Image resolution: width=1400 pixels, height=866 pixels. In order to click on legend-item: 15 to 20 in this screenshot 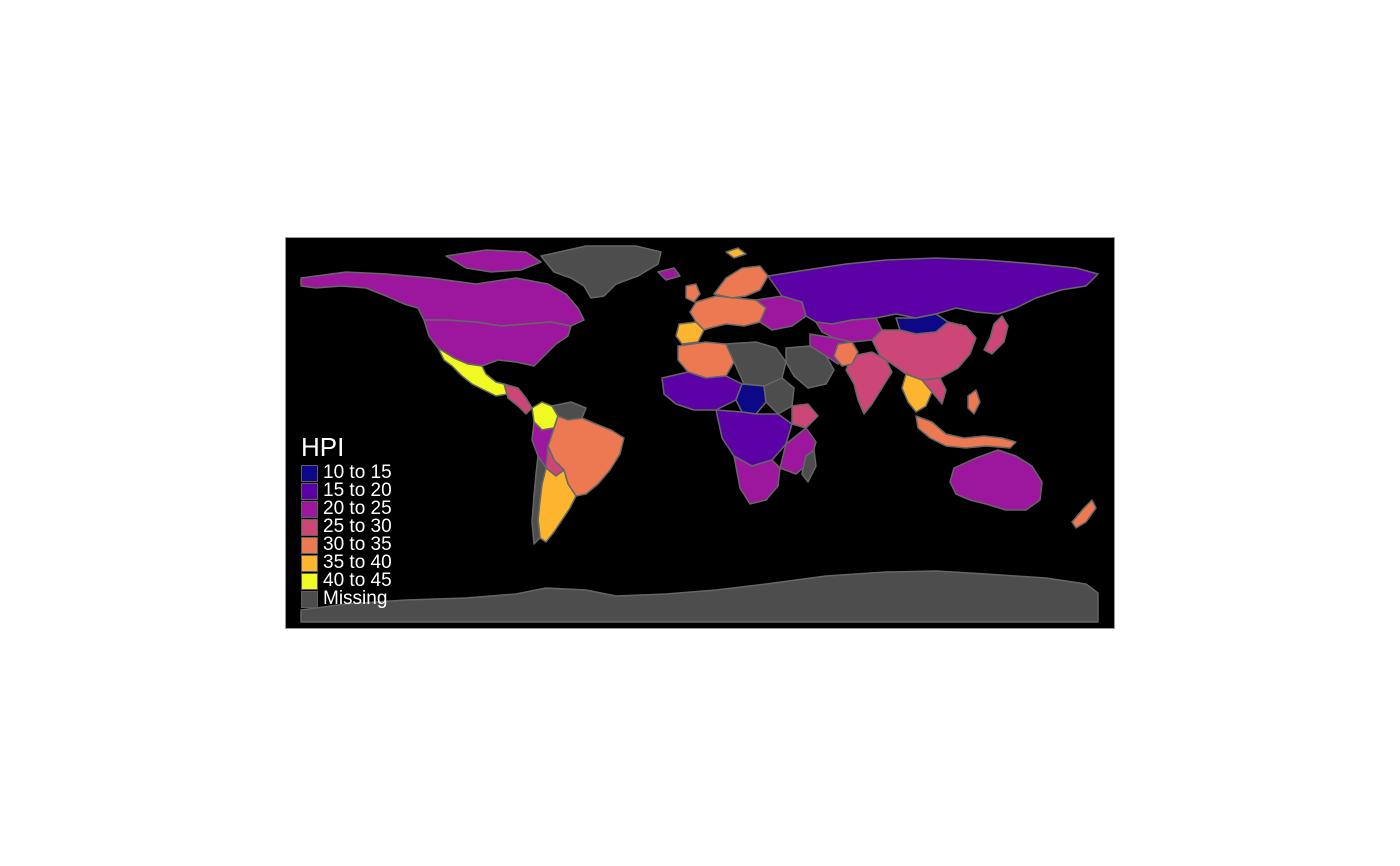, I will do `click(346, 490)`.